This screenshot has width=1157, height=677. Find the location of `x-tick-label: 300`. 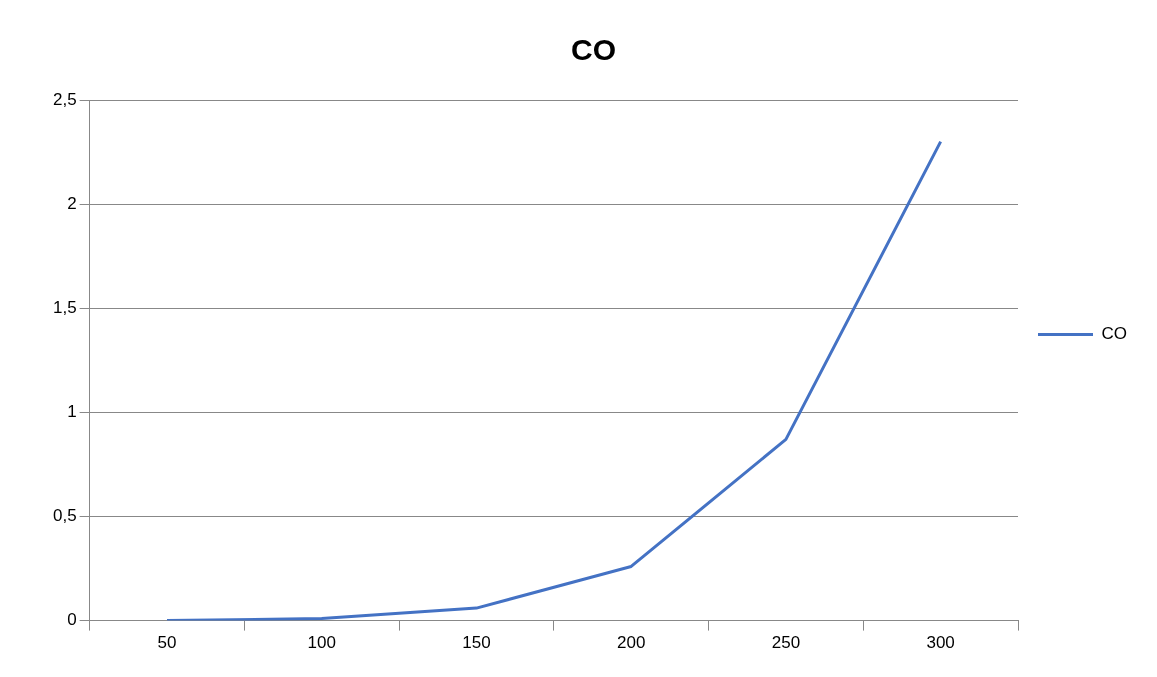

x-tick-label: 300 is located at coordinates (940, 643).